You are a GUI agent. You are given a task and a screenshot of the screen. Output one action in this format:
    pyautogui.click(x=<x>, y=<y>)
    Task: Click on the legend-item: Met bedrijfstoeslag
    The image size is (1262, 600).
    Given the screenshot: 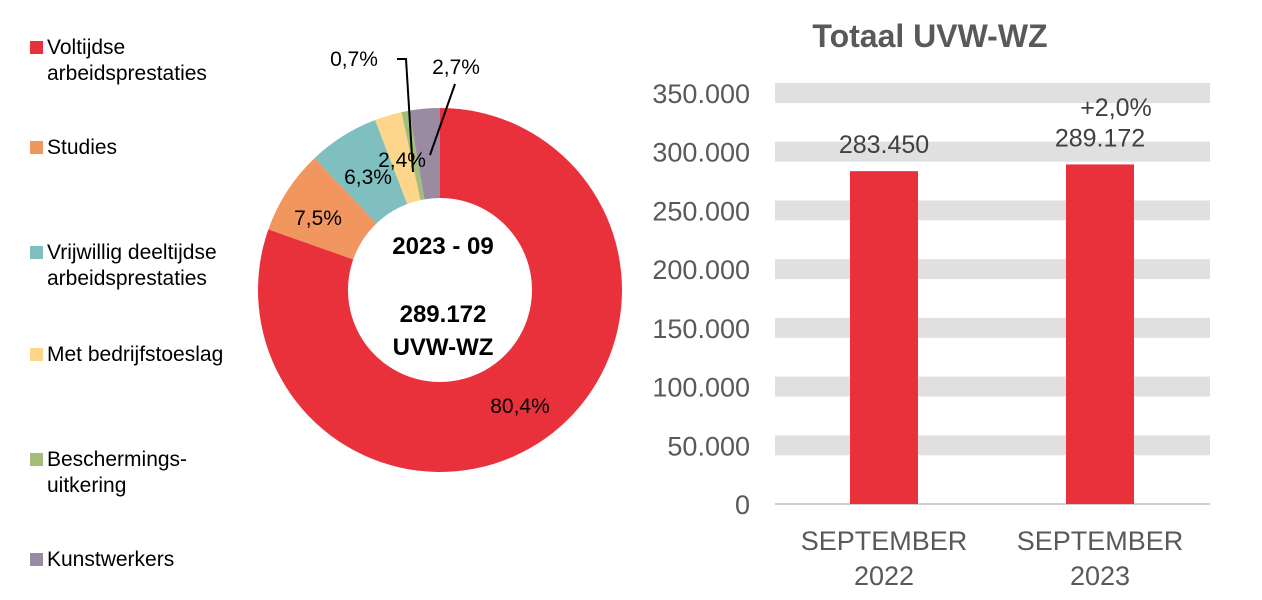 What is the action you would take?
    pyautogui.click(x=126, y=355)
    